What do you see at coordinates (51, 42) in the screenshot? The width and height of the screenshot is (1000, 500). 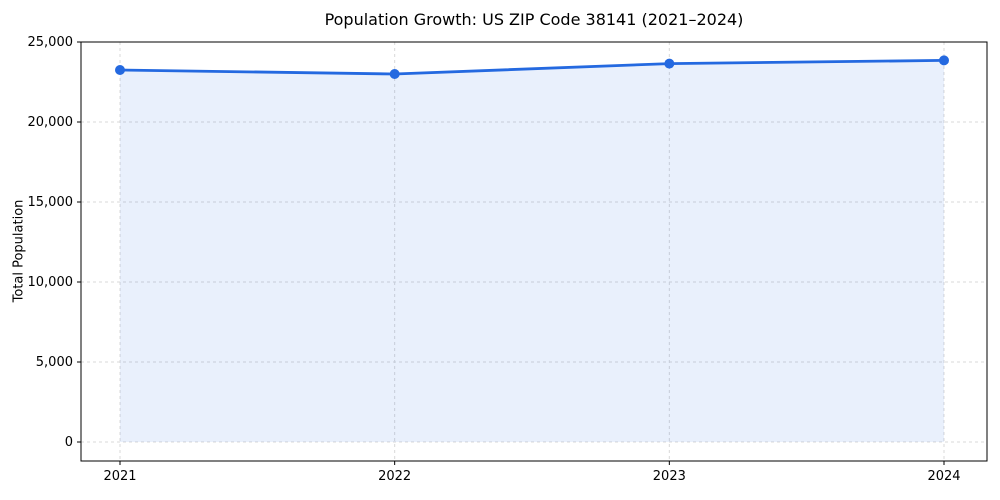 I see `y-tick-label: 25,000` at bounding box center [51, 42].